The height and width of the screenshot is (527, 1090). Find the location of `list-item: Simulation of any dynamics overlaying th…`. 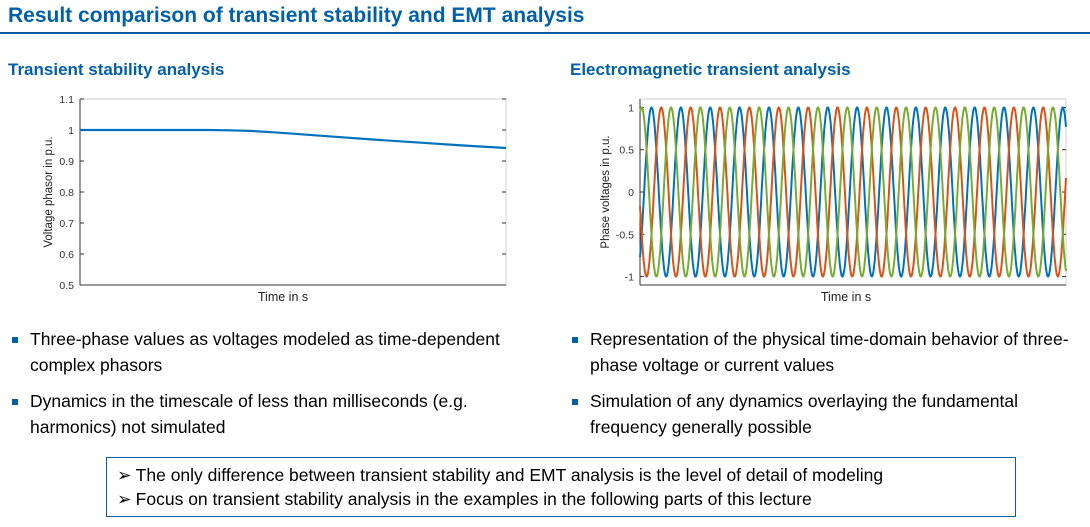

list-item: Simulation of any dynamics overlaying th… is located at coordinates (825, 414).